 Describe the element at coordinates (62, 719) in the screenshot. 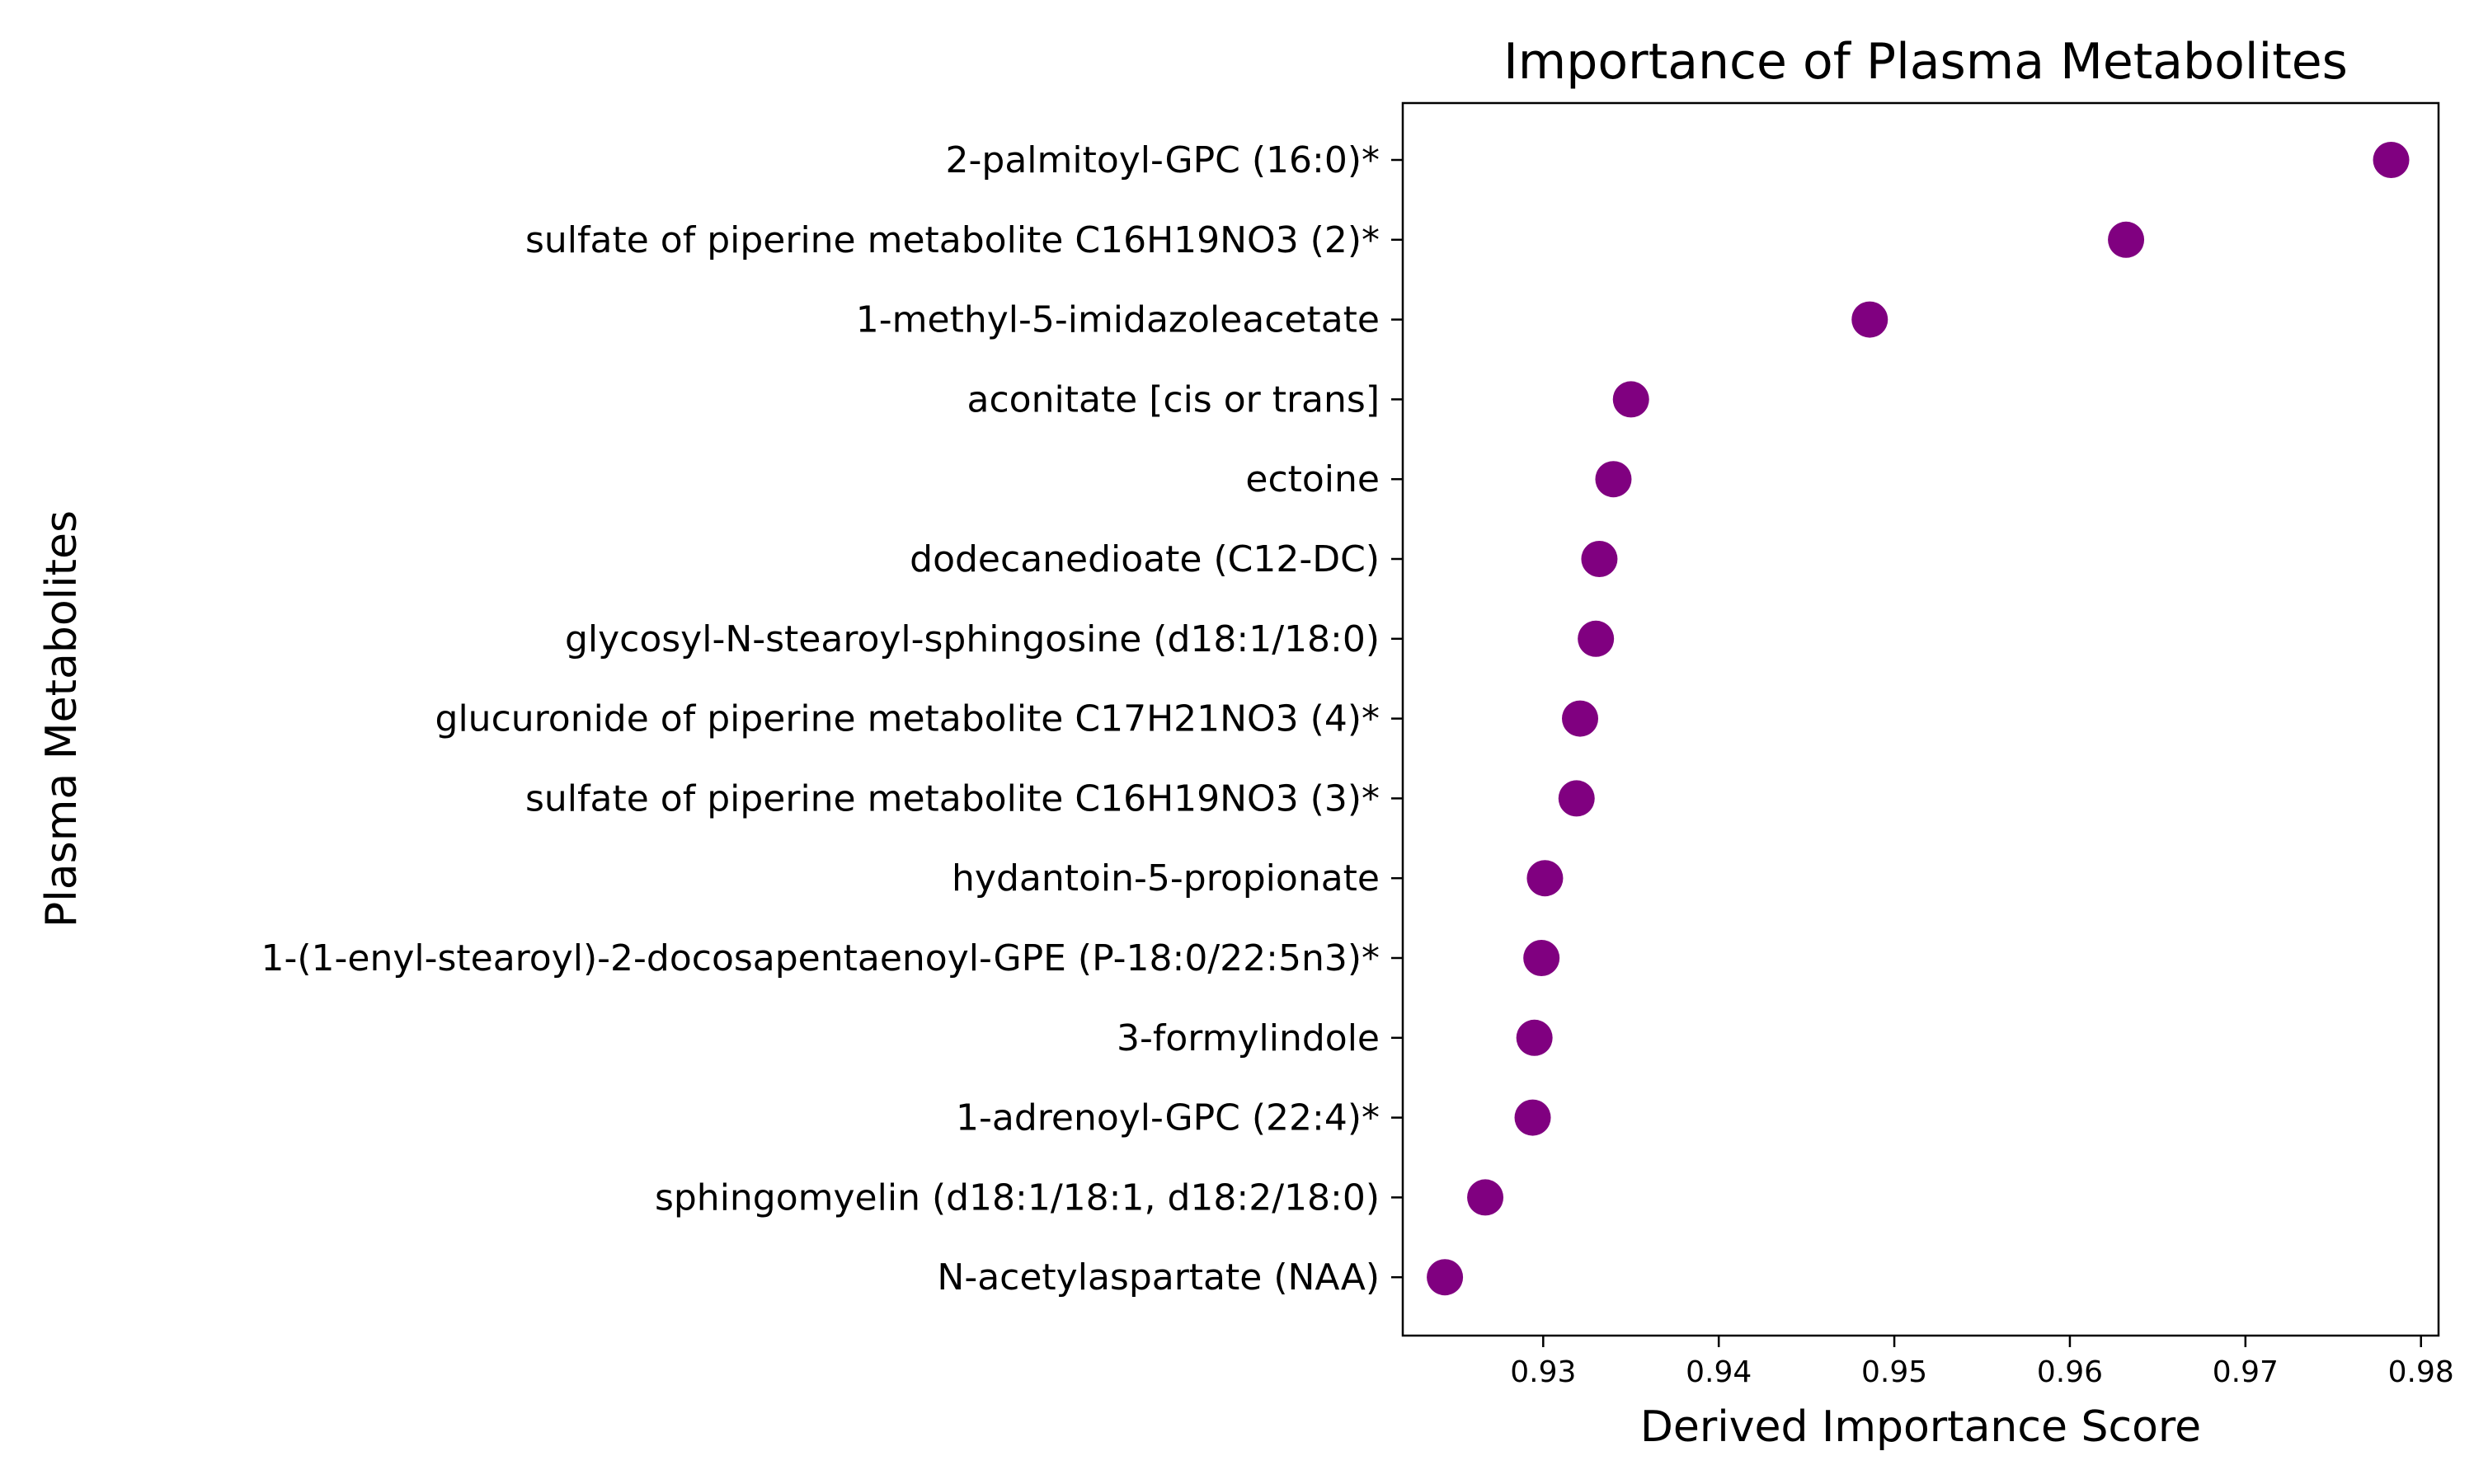

I see `y-axis-label: Plasma Metabolites` at that location.